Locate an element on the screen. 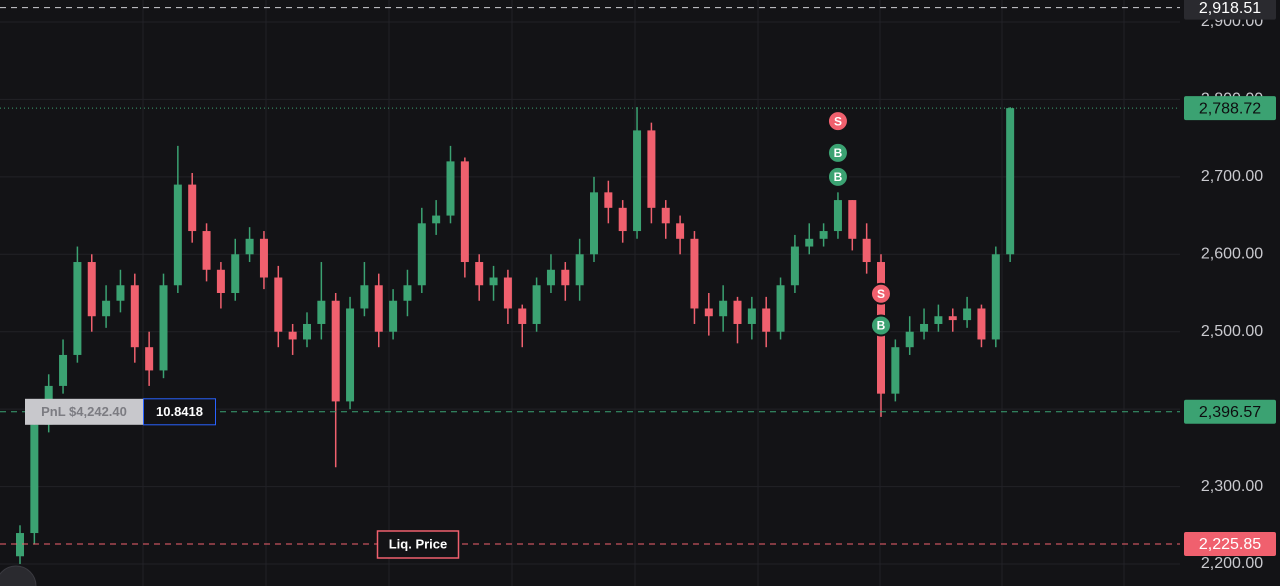  pnl-box is located at coordinates (84, 411).